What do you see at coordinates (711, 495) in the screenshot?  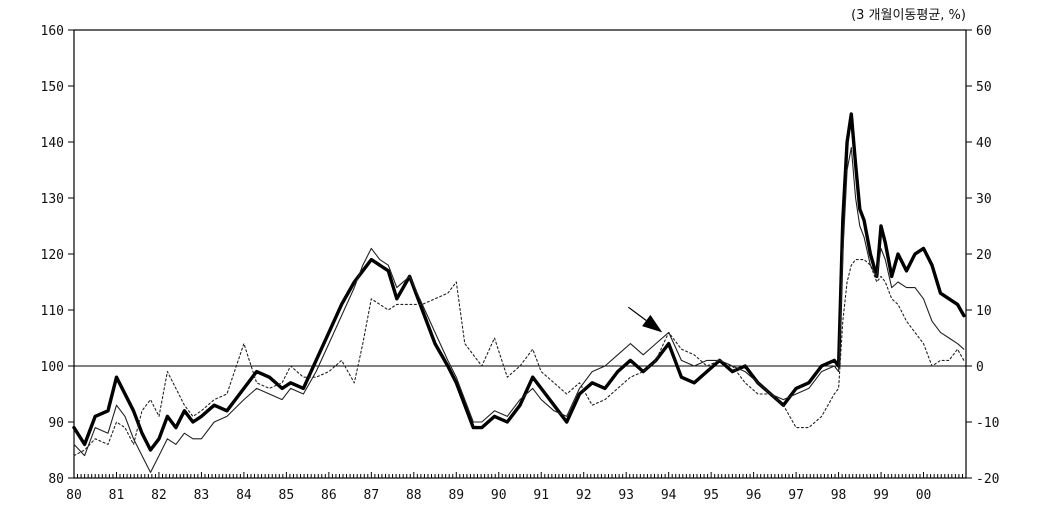 I see `x-tick-label: 95` at bounding box center [711, 495].